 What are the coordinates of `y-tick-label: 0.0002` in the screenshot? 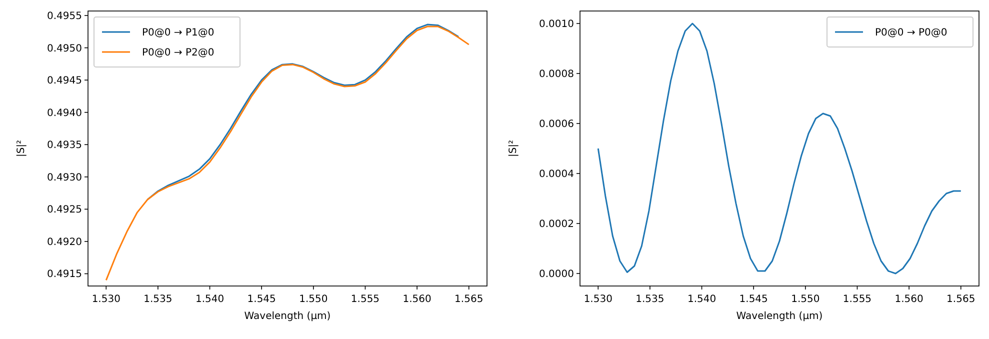 It's located at (556, 224).